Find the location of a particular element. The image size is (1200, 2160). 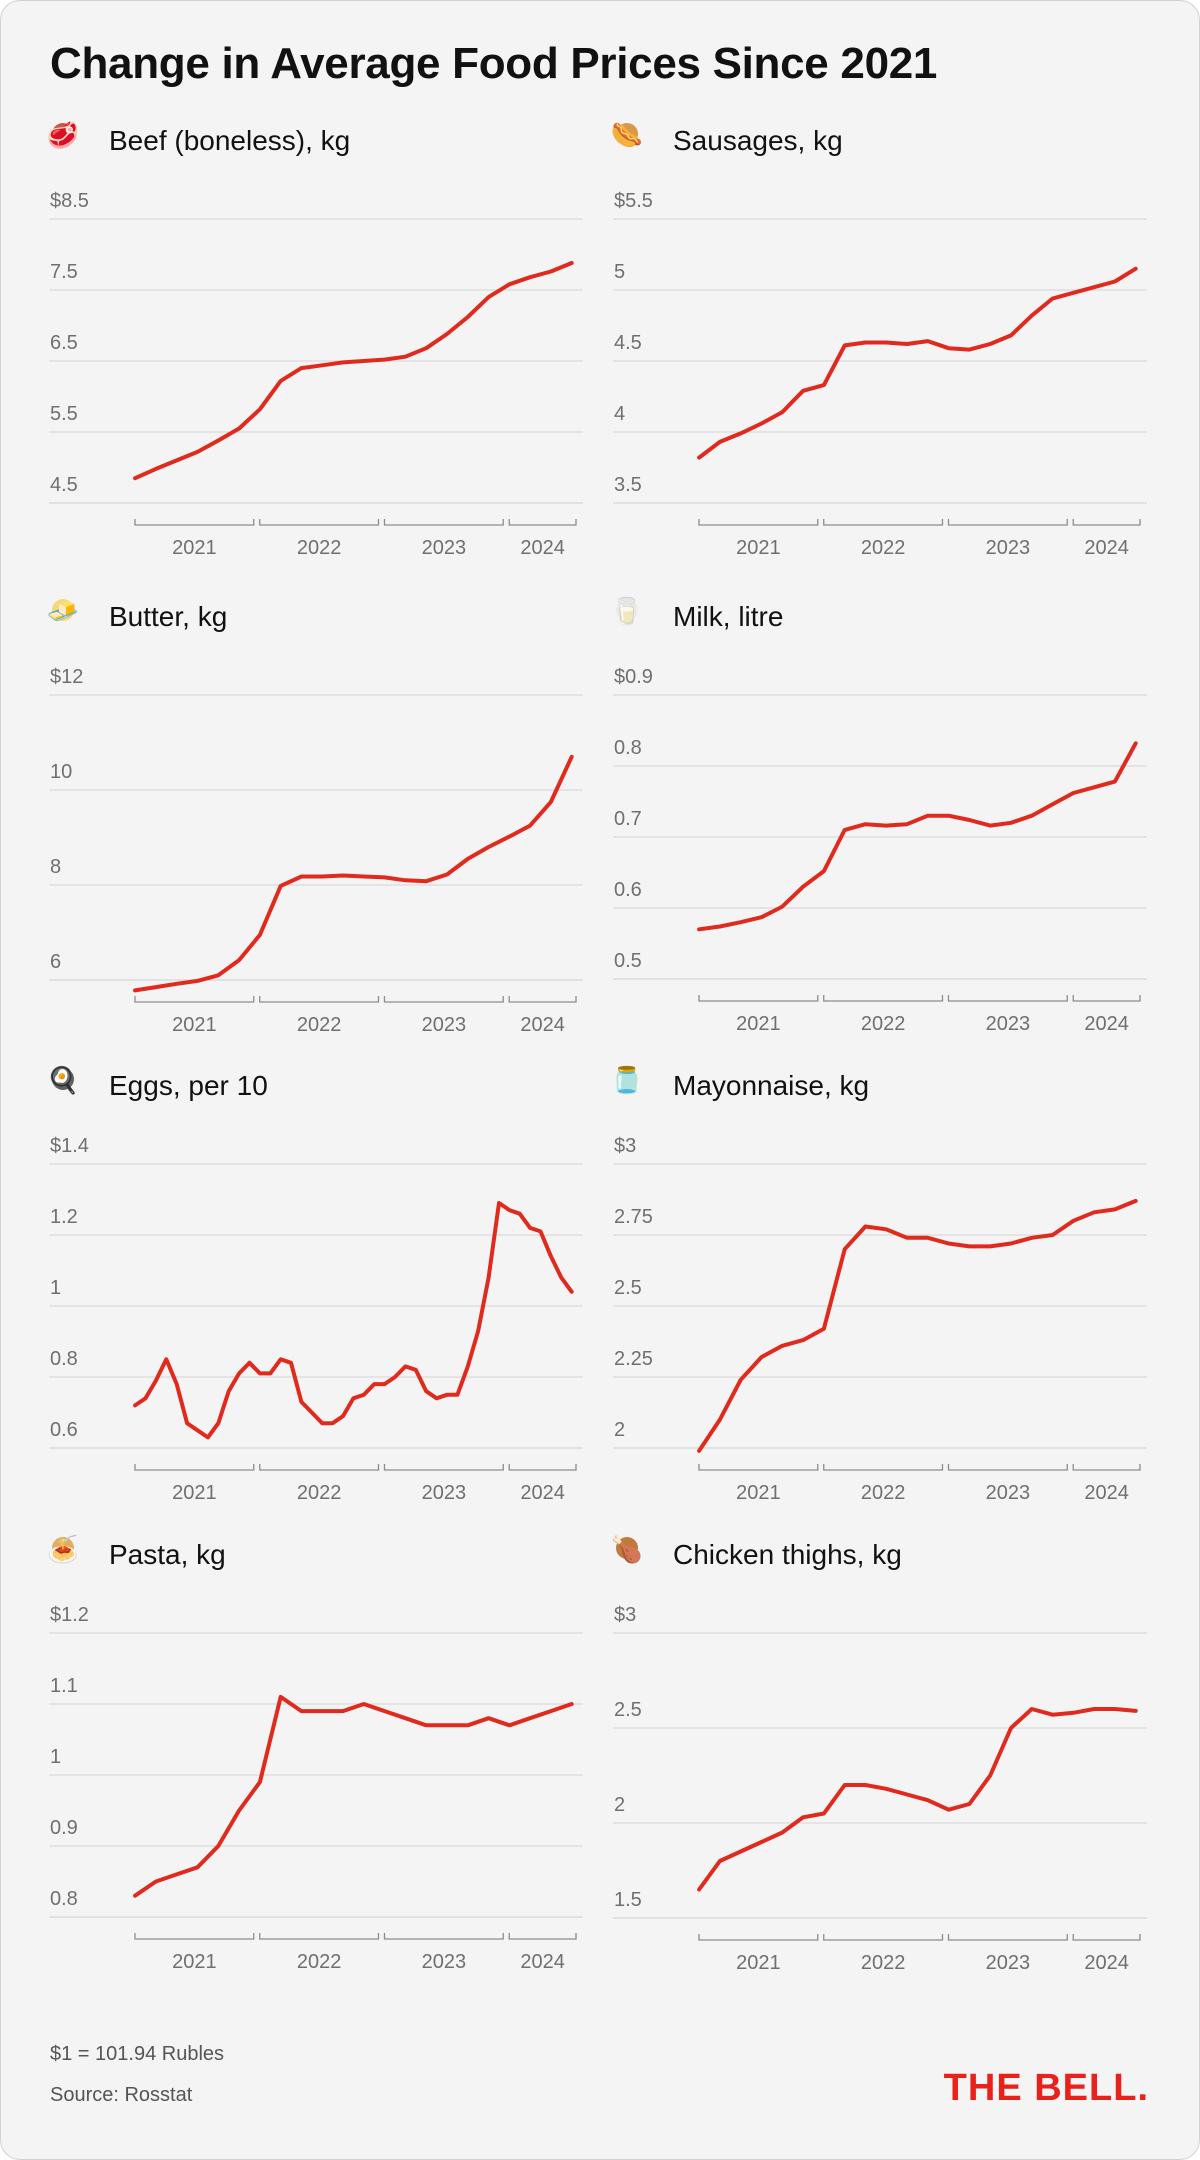

y-tick-label: 3.5 is located at coordinates (628, 485).